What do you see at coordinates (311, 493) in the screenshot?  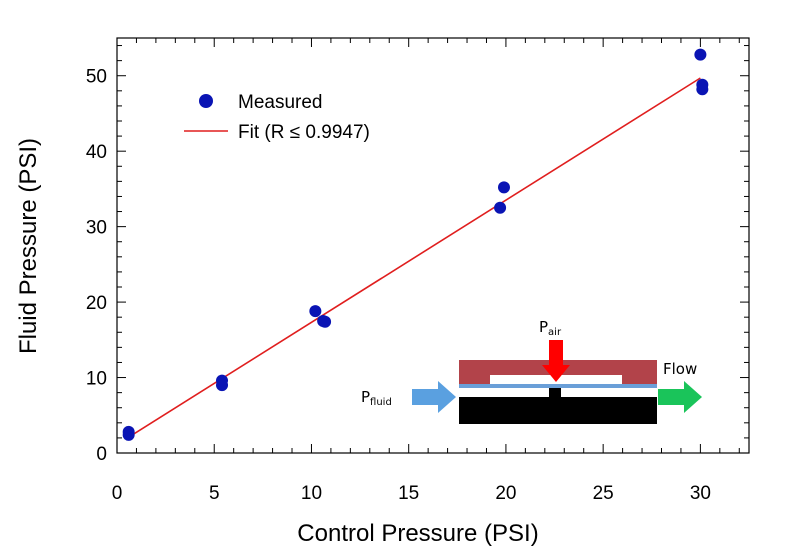 I see `x-tick-label: 10` at bounding box center [311, 493].